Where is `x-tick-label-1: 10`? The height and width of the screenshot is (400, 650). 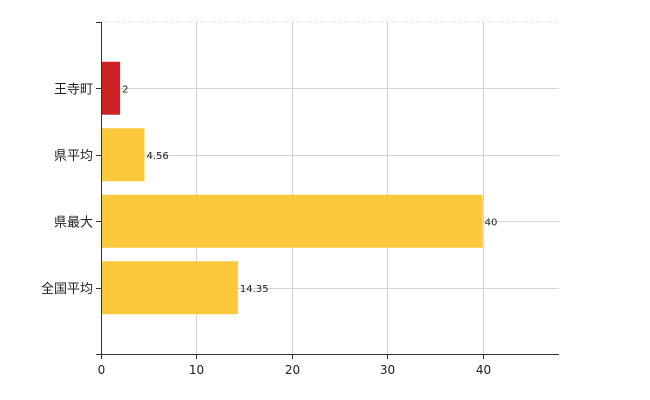 x-tick-label-1: 10 is located at coordinates (196, 370).